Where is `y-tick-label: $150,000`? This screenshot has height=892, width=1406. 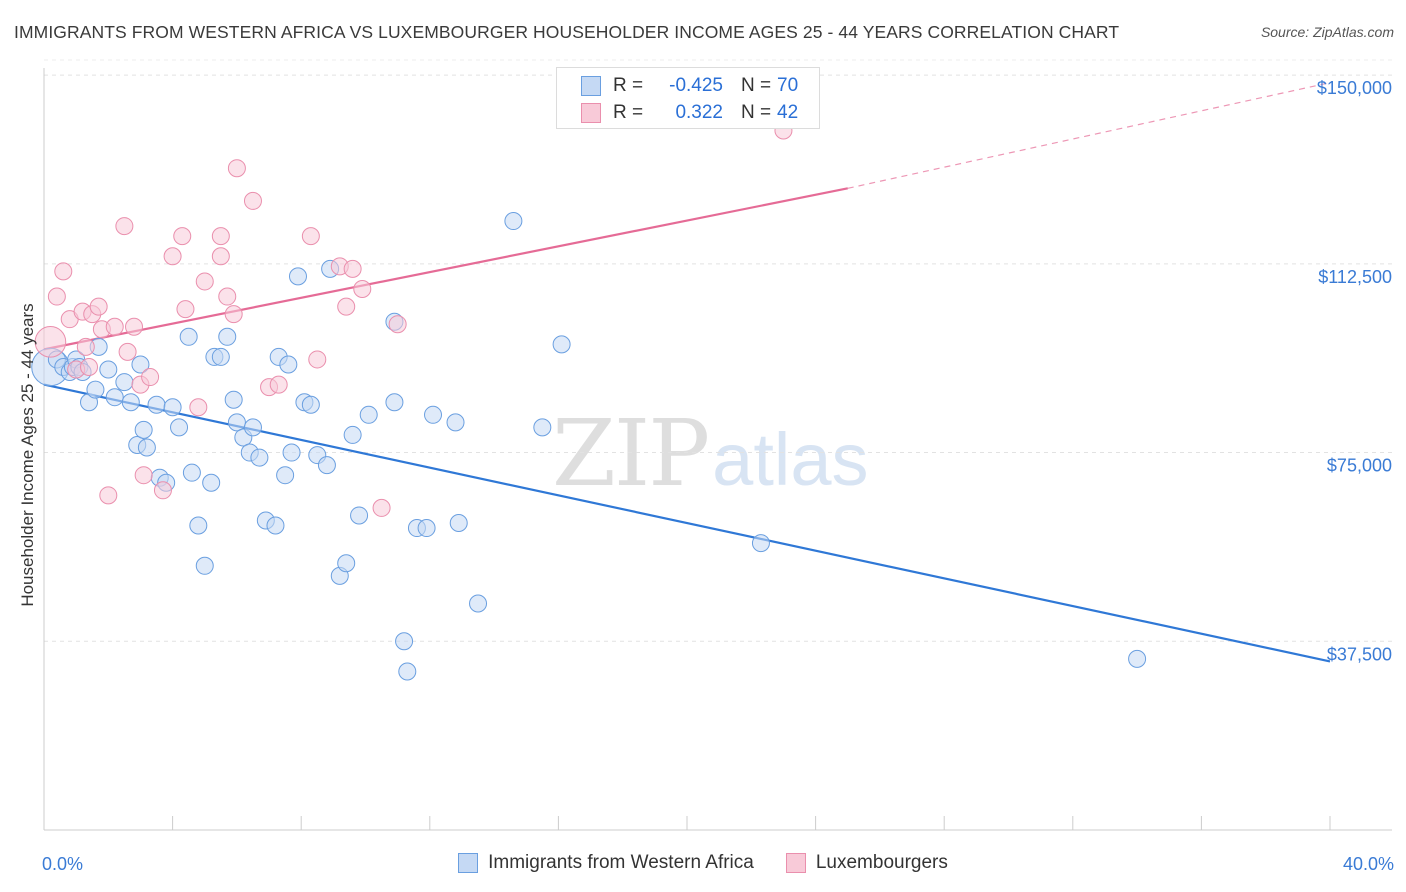 y-tick-label: $150,000 is located at coordinates (1354, 88).